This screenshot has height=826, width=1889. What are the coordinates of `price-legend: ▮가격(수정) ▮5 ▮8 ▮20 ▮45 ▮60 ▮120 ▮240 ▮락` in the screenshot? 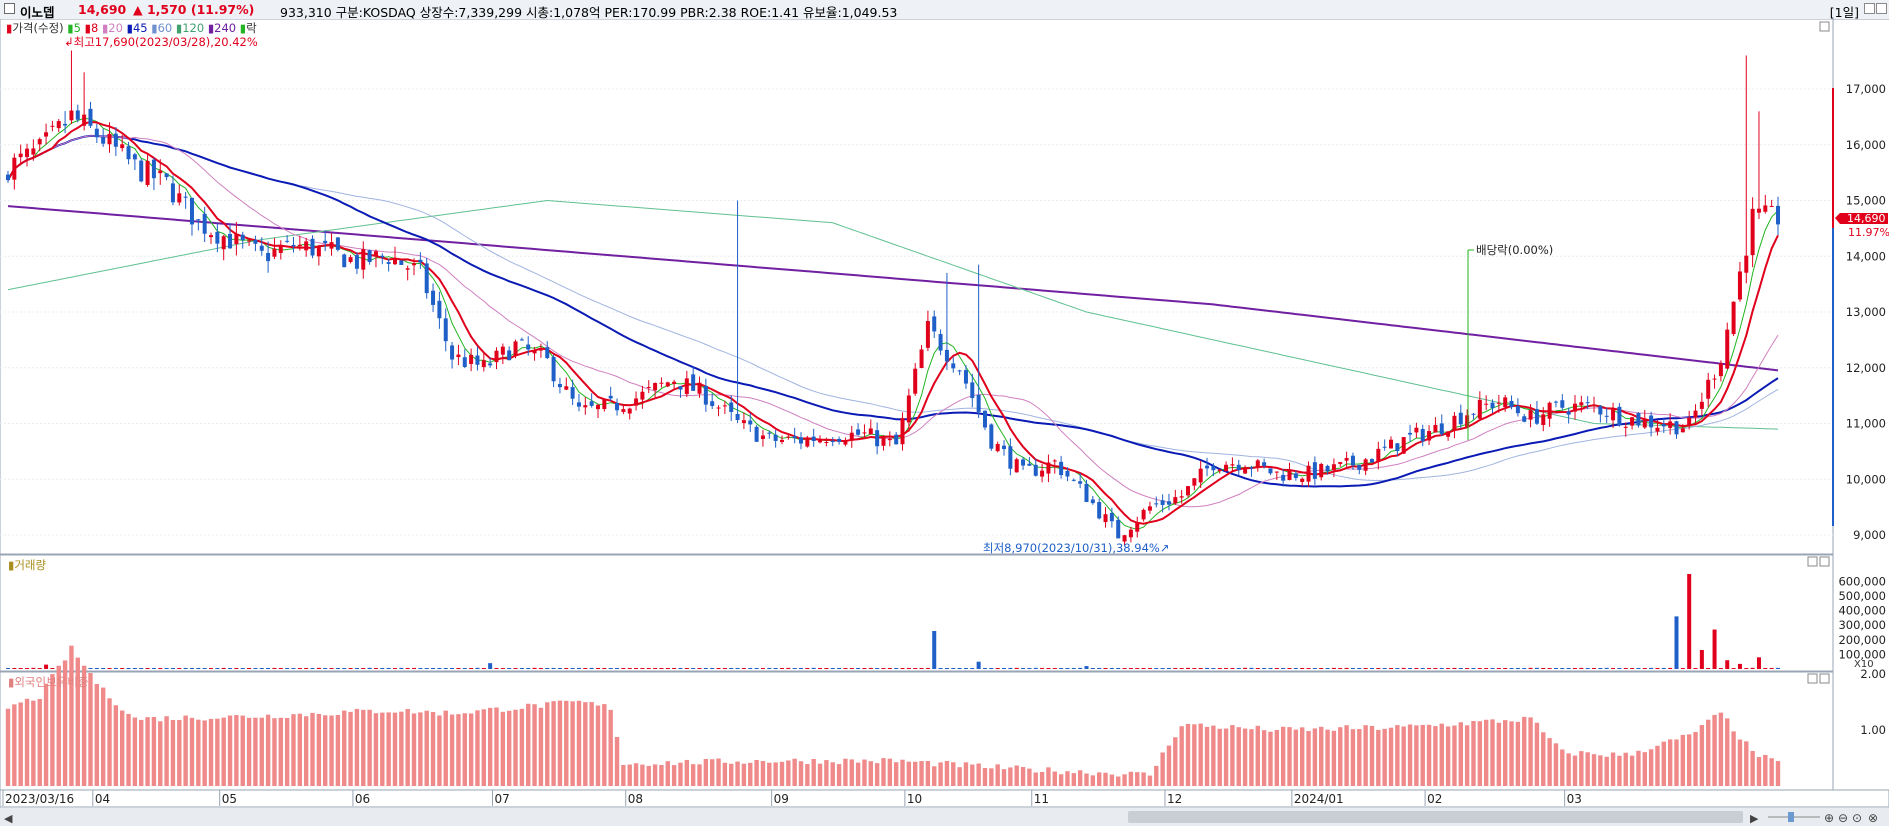 It's located at (131, 28).